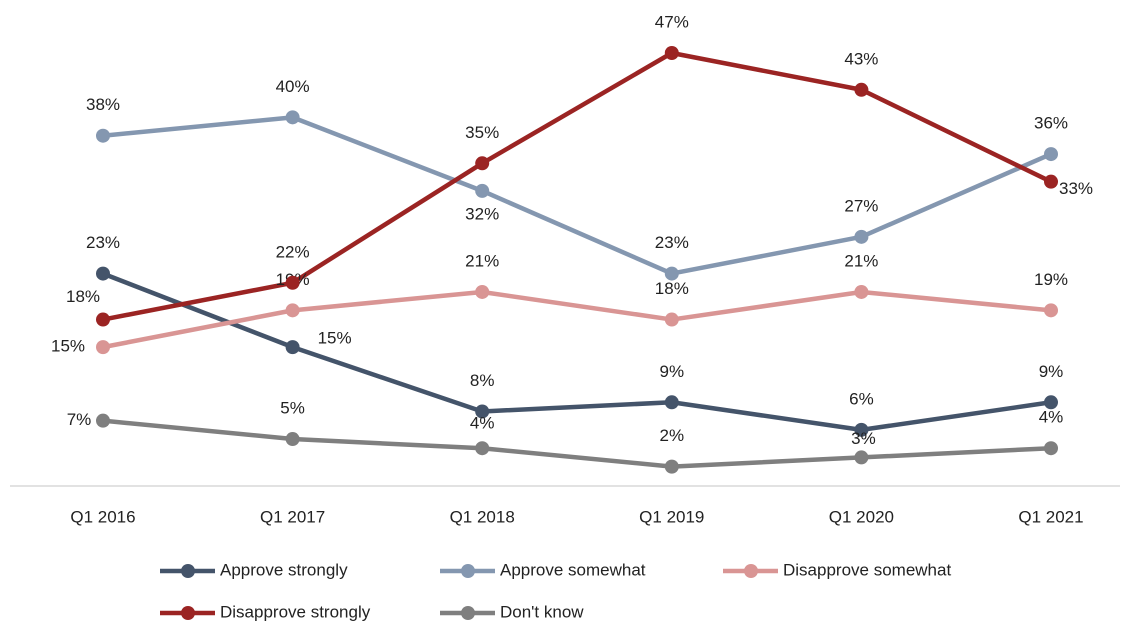  I want to click on data-label: 27%, so click(861, 205).